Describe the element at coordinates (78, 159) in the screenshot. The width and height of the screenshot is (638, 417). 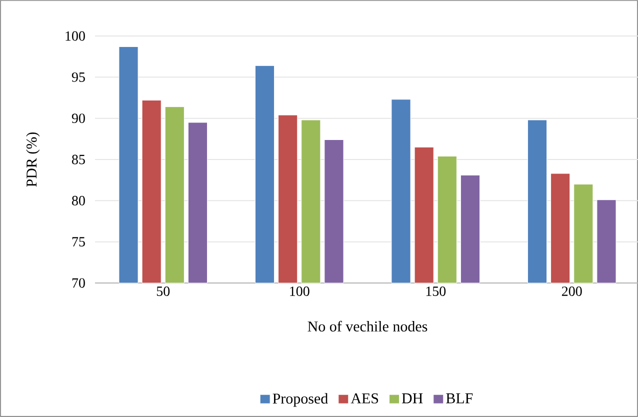
I see `y-tick-label: 85` at that location.